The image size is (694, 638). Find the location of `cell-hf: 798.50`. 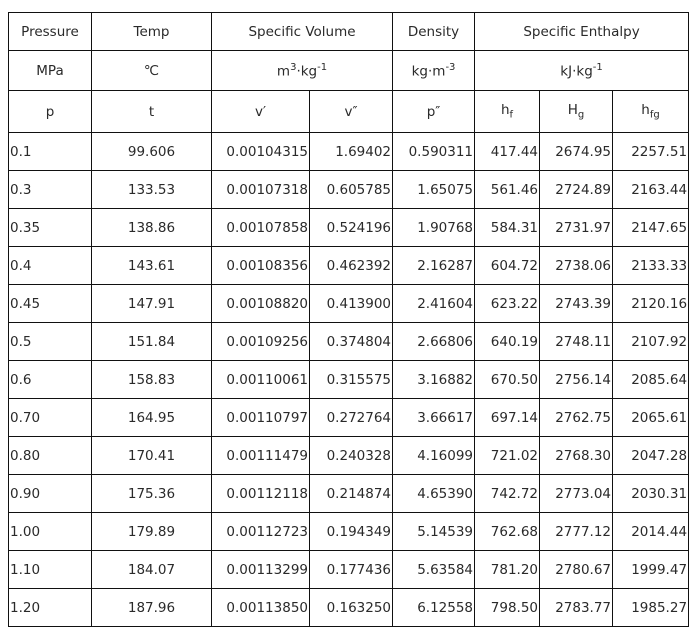

cell-hf: 798.50 is located at coordinates (507, 607).